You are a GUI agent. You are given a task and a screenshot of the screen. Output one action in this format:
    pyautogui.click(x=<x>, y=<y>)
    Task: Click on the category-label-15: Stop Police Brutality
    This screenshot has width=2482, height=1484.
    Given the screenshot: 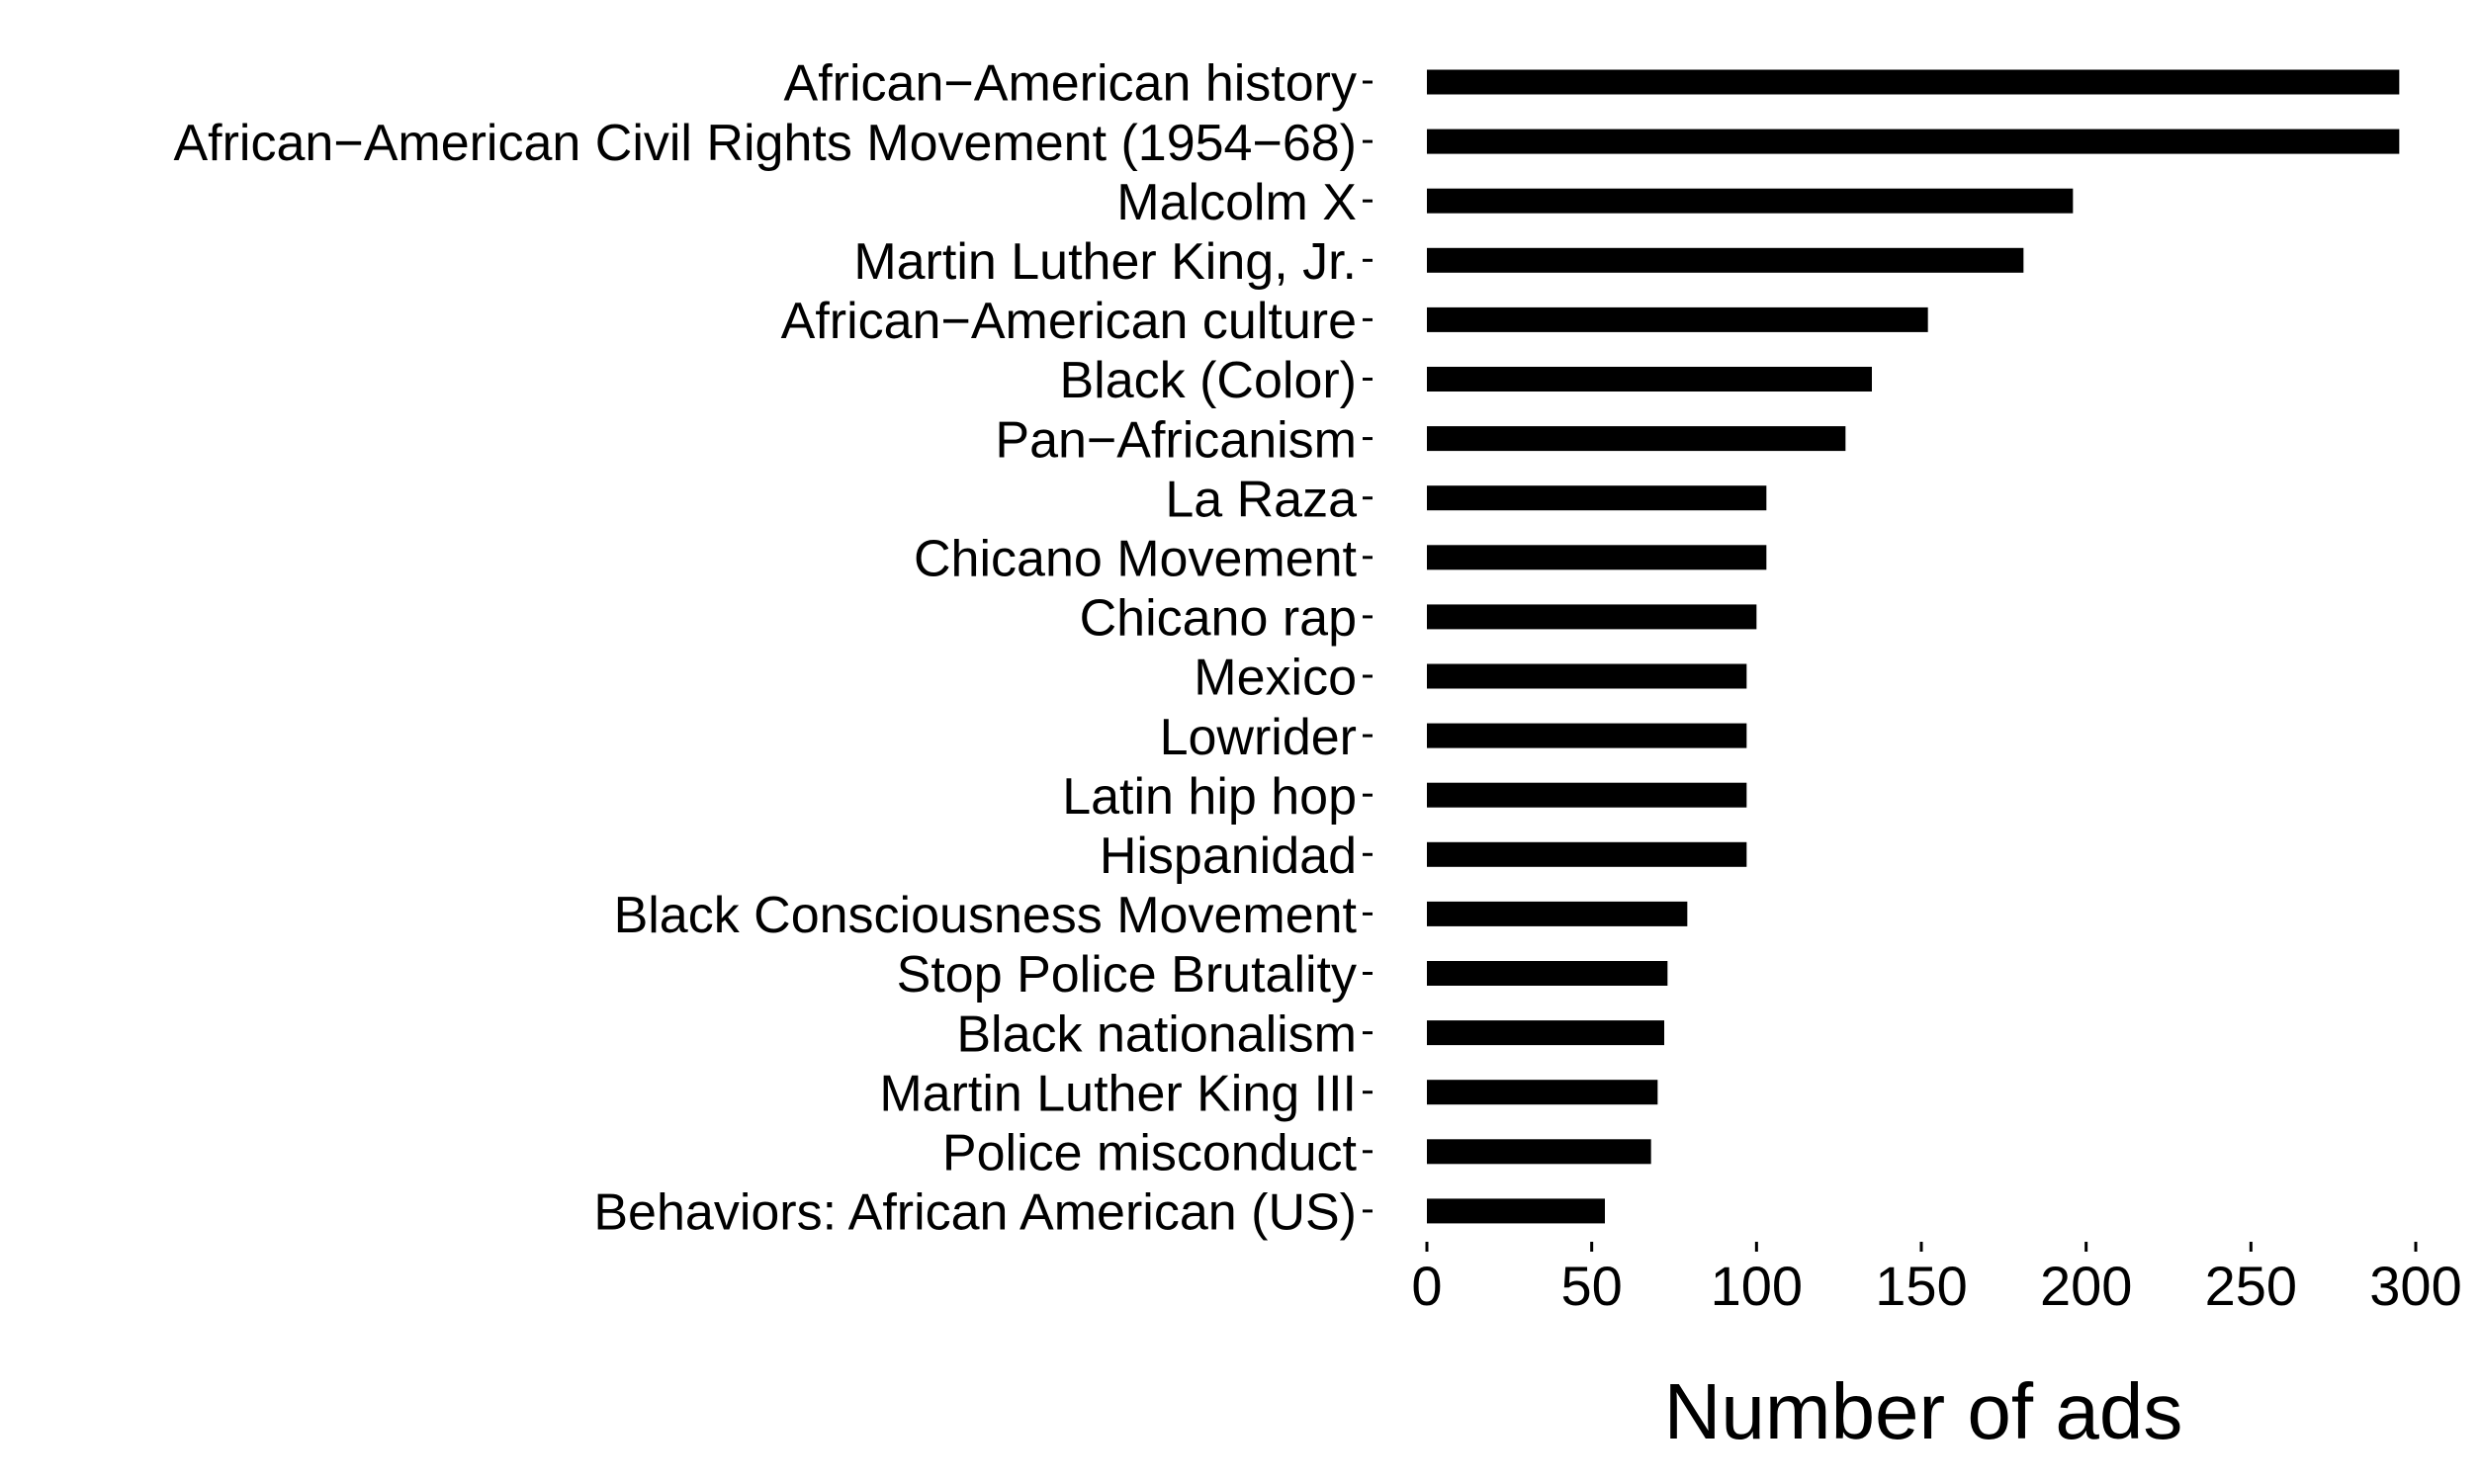 What is the action you would take?
    pyautogui.click(x=1127, y=975)
    